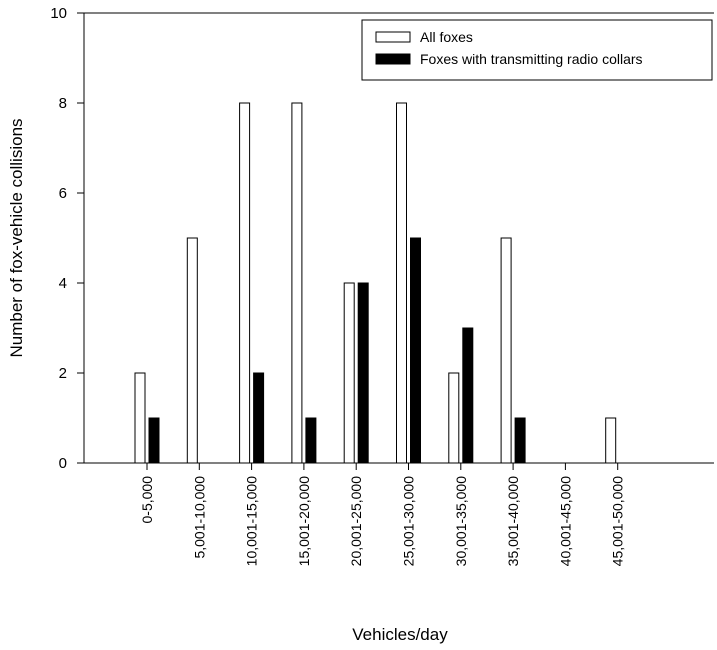 The image size is (717, 650). Describe the element at coordinates (63, 193) in the screenshot. I see `y-tick-label: 6` at that location.